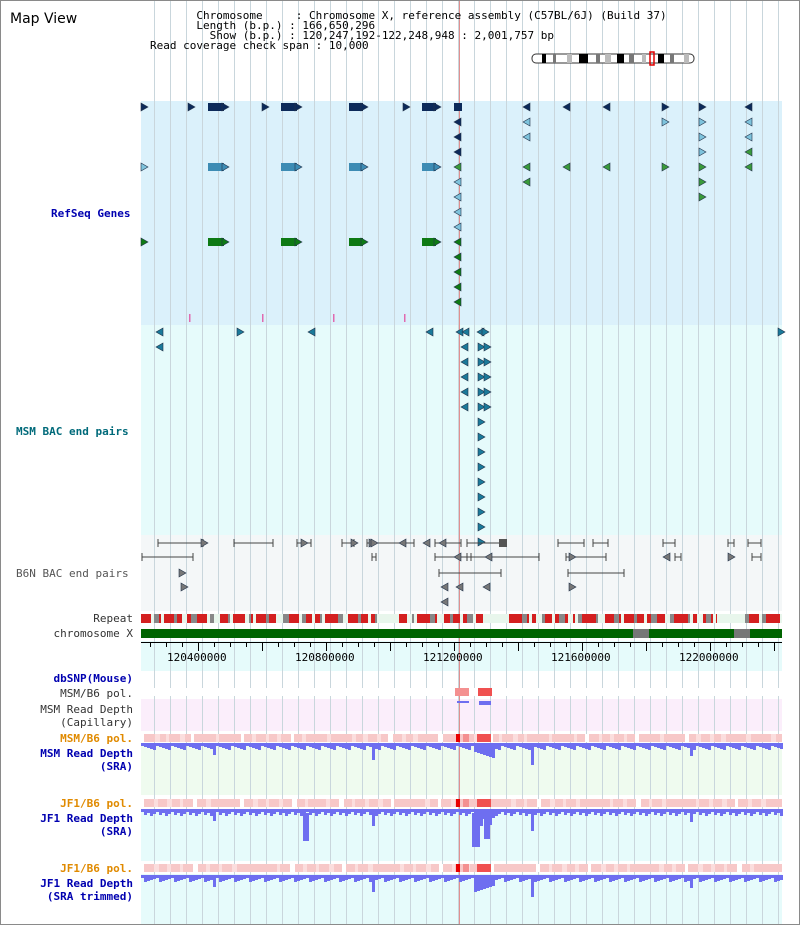 The image size is (800, 925). I want to click on track-label-msm-b6-pol-1: MSM/B6 pol., so click(96, 693).